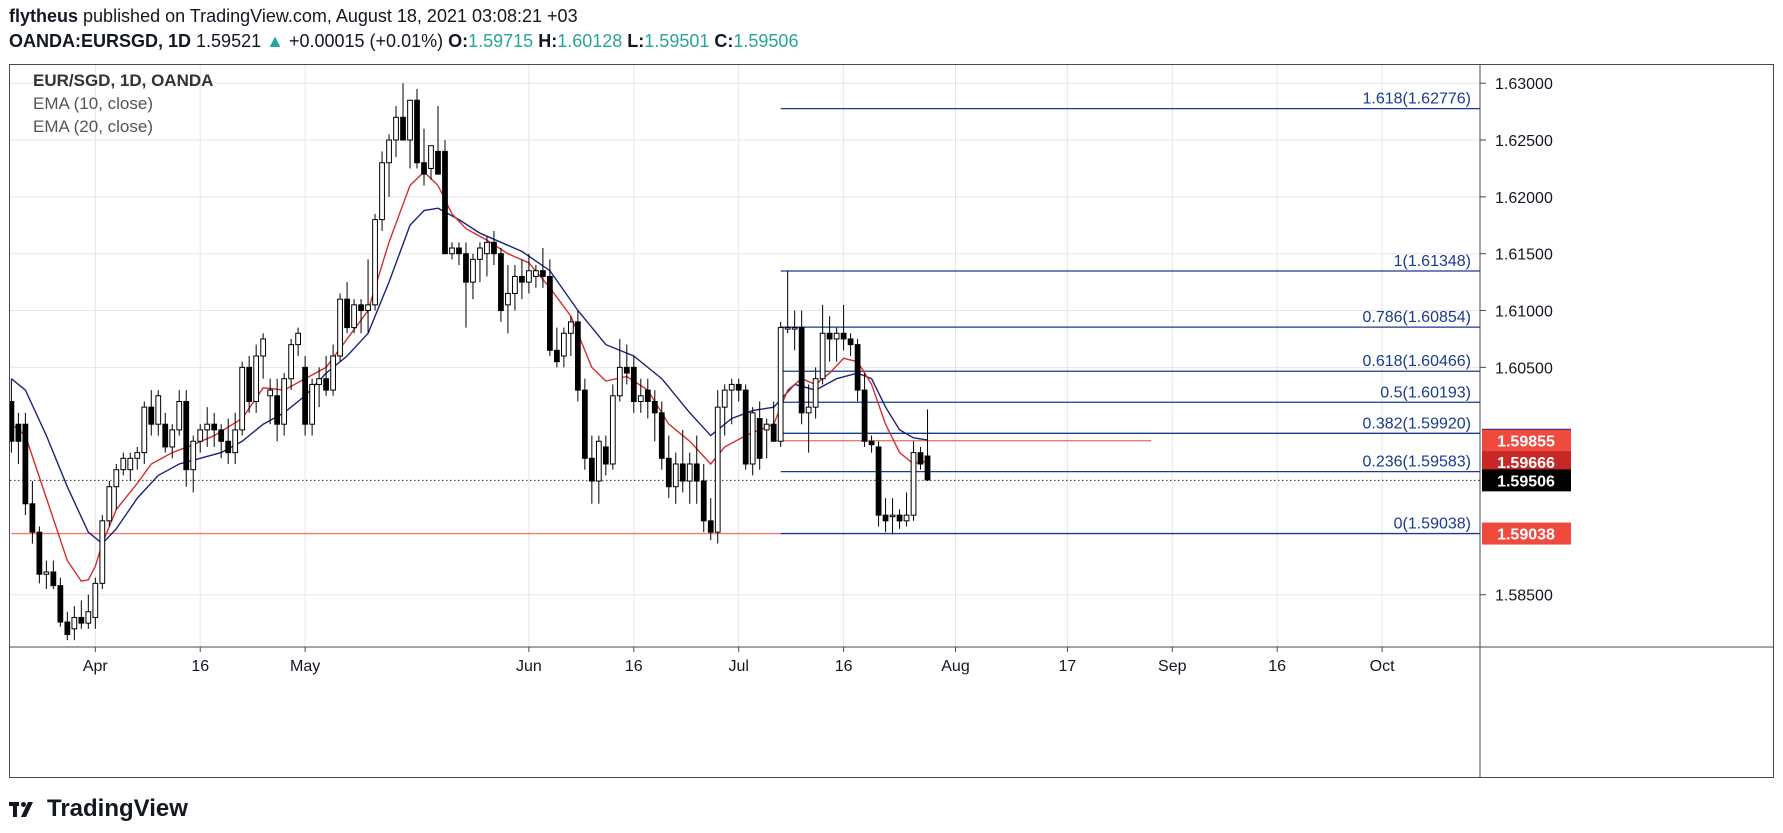 Image resolution: width=1783 pixels, height=833 pixels. I want to click on high-value: 1.60128, so click(590, 41).